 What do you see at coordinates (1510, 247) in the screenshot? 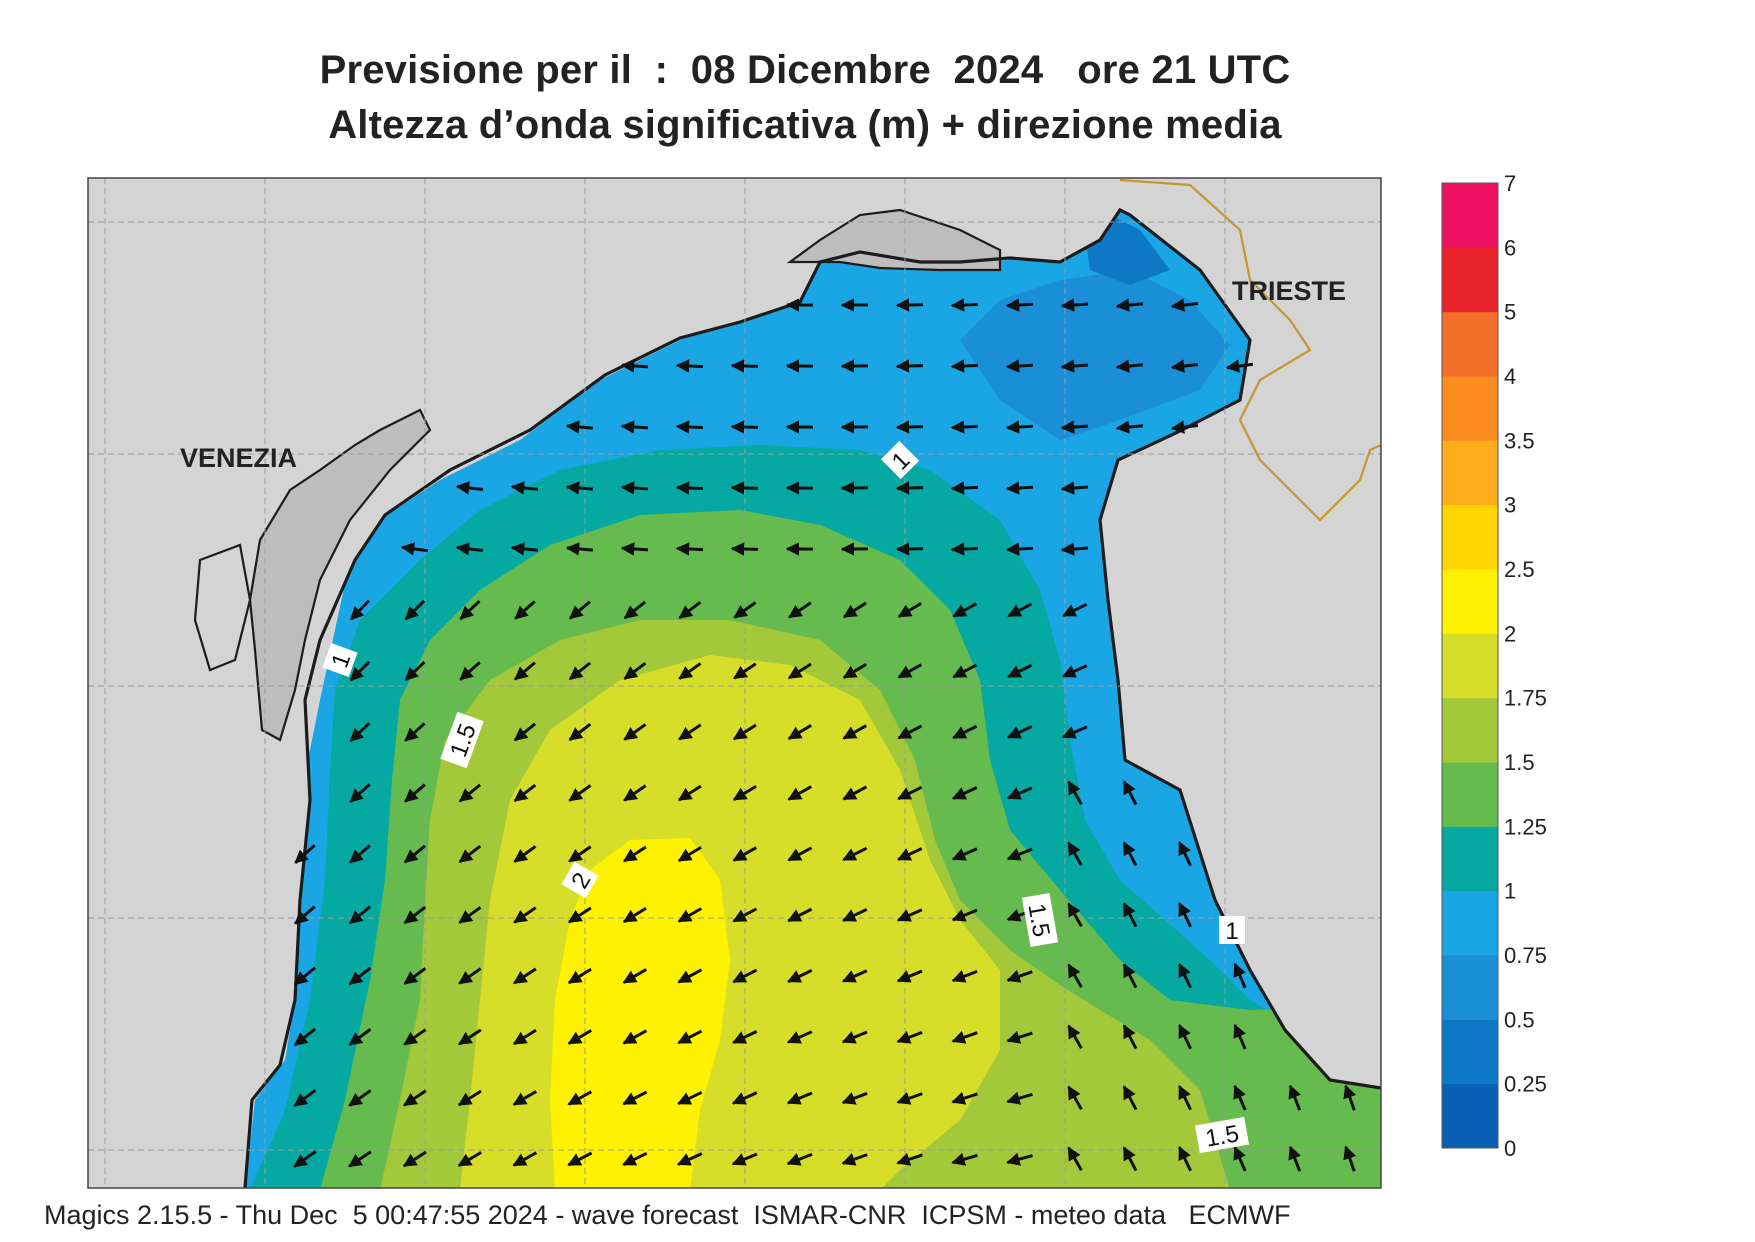
I see `colorbar-tick-label: 6` at bounding box center [1510, 247].